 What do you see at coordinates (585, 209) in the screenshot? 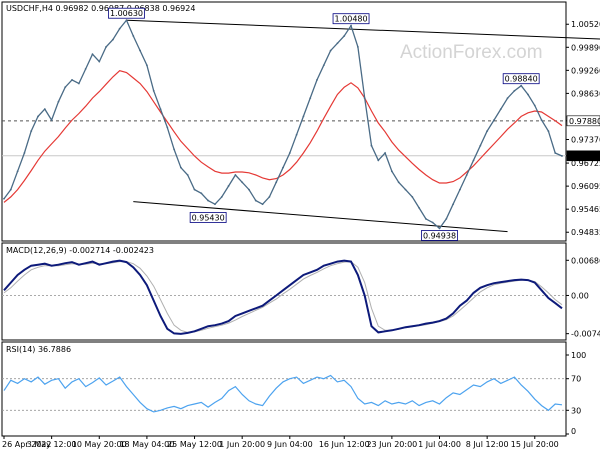
I see `price-y-tick-label: 0.95465` at bounding box center [585, 209].